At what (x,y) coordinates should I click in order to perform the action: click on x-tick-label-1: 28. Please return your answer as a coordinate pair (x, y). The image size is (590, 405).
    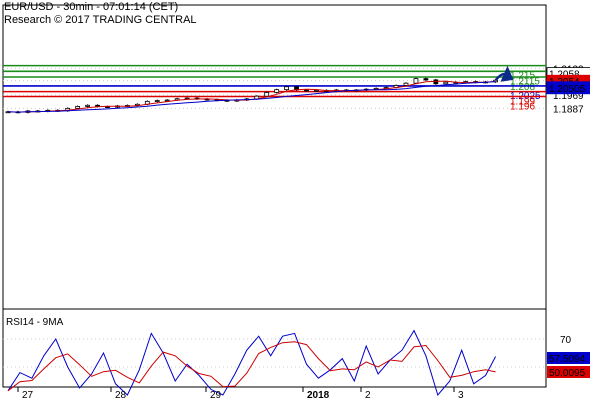
    Looking at the image, I should click on (121, 395).